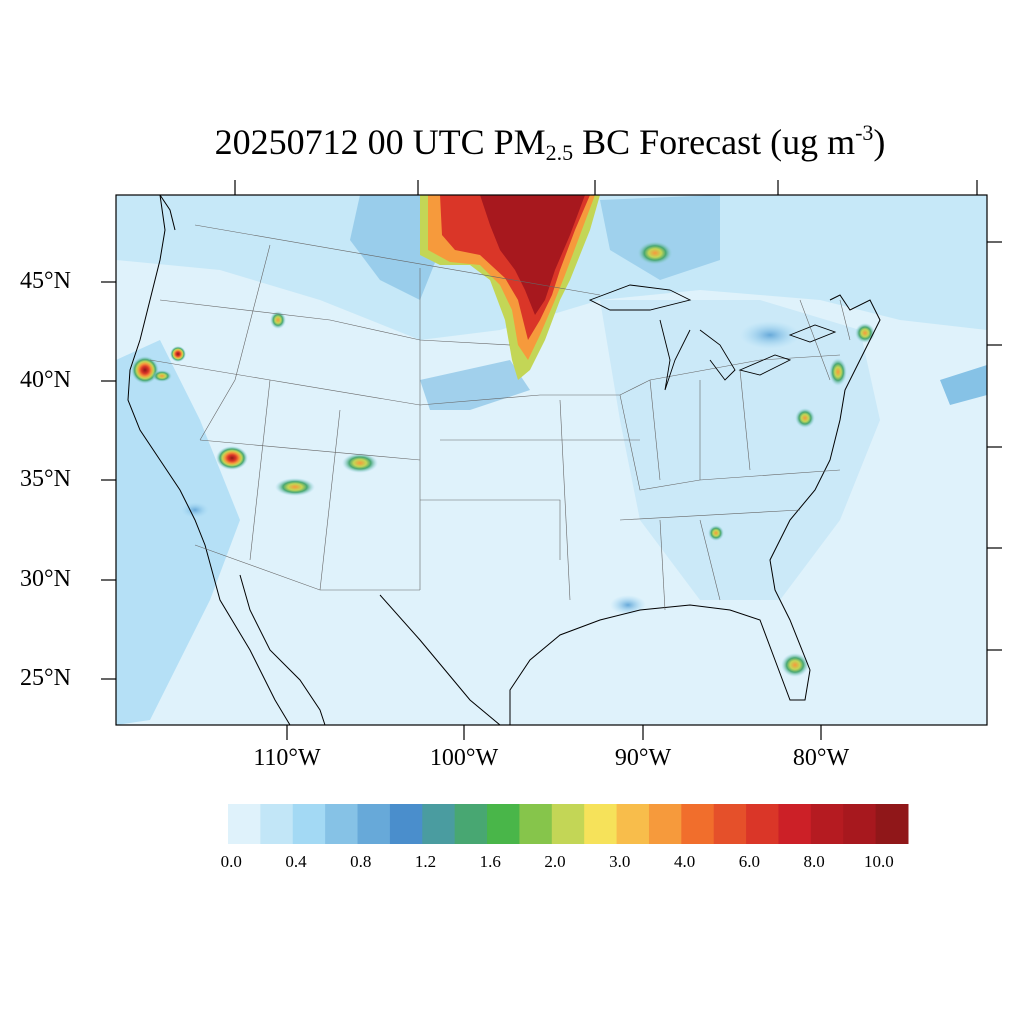 Image resolution: width=1024 pixels, height=1024 pixels. Describe the element at coordinates (360, 463) in the screenshot. I see `hotspot-new-mexico` at that location.